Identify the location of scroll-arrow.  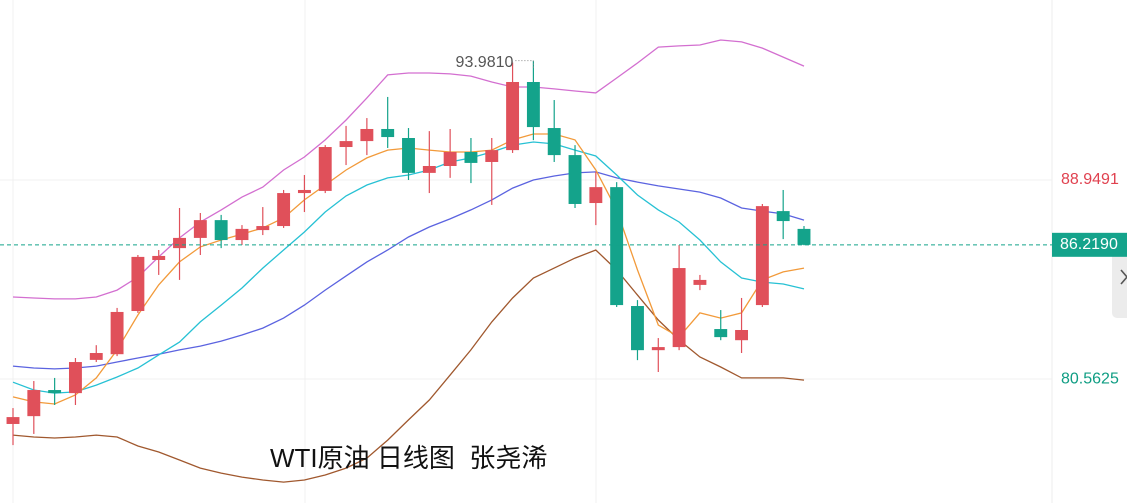
(1123, 277).